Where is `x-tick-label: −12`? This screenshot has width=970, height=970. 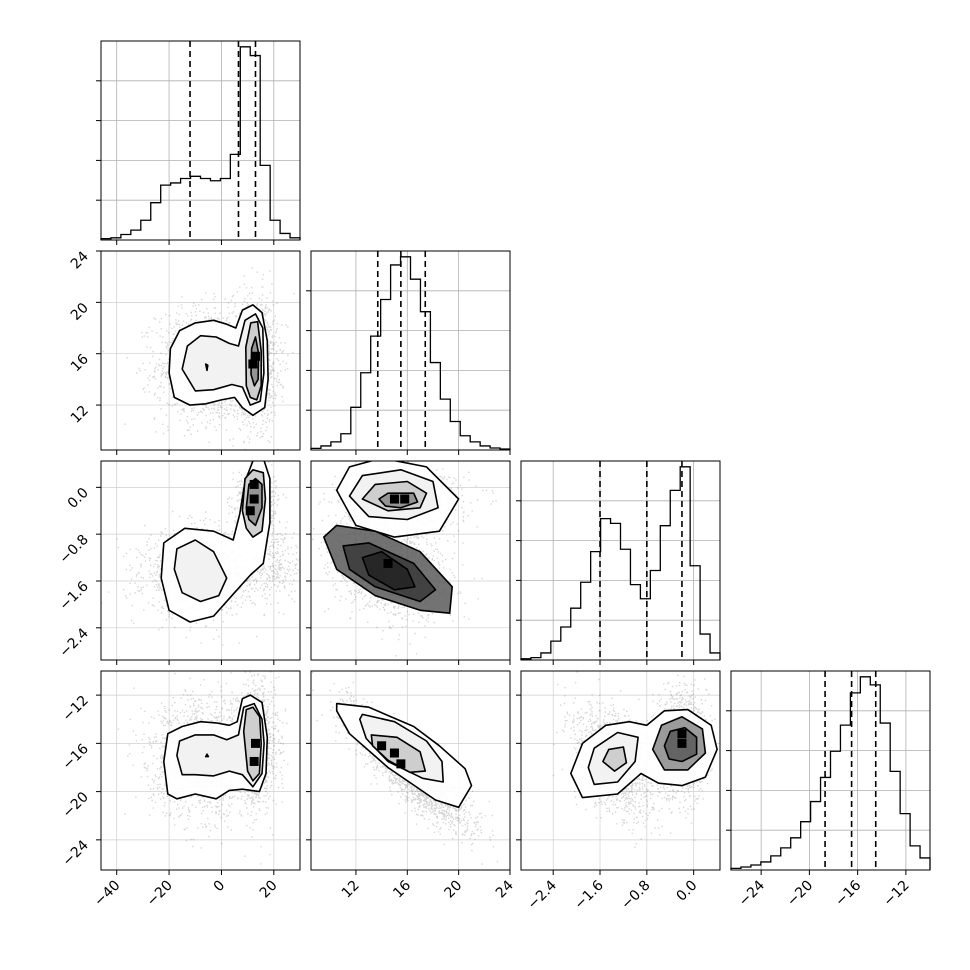 x-tick-label: −12 is located at coordinates (897, 894).